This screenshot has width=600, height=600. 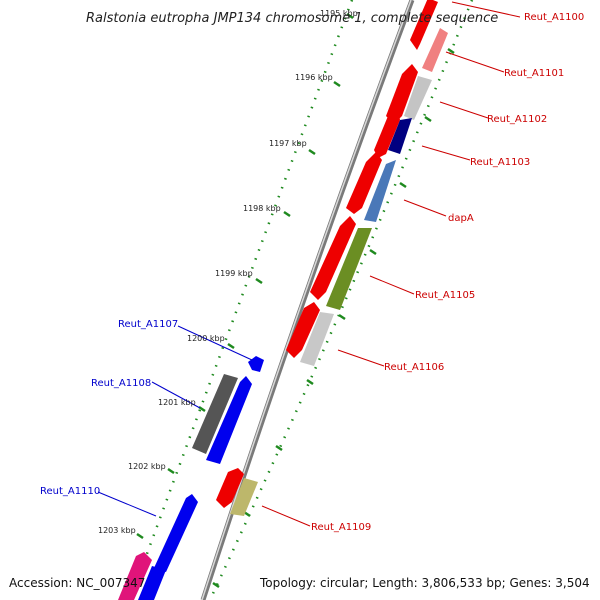 I want to click on label-reut-a1108: Reut_A1108, so click(x=121, y=383).